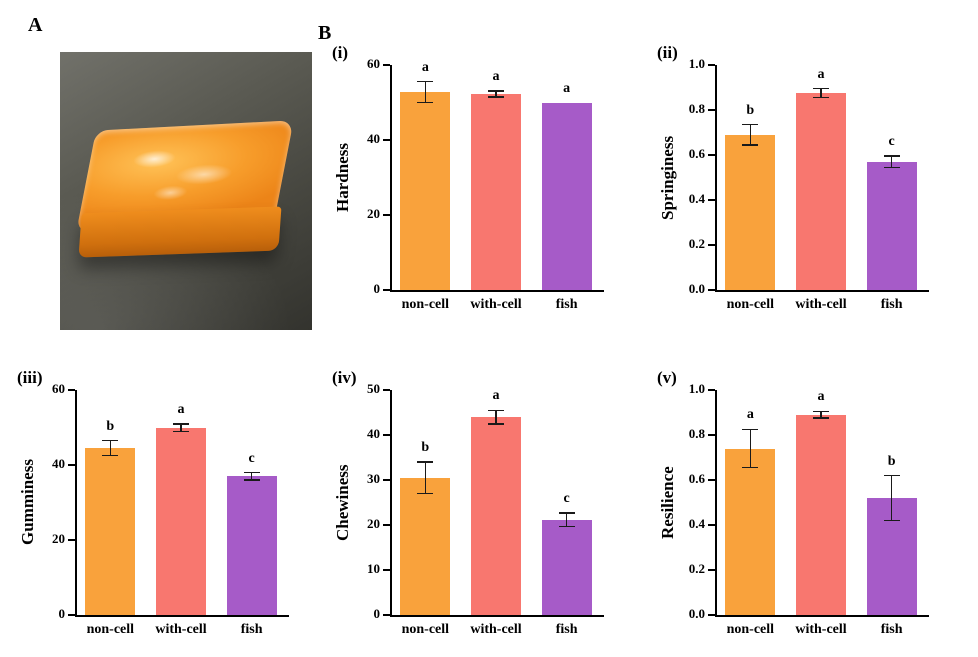 Image resolution: width=978 pixels, height=657 pixels. Describe the element at coordinates (373, 568) in the screenshot. I see `y-tick-label: 10` at that location.